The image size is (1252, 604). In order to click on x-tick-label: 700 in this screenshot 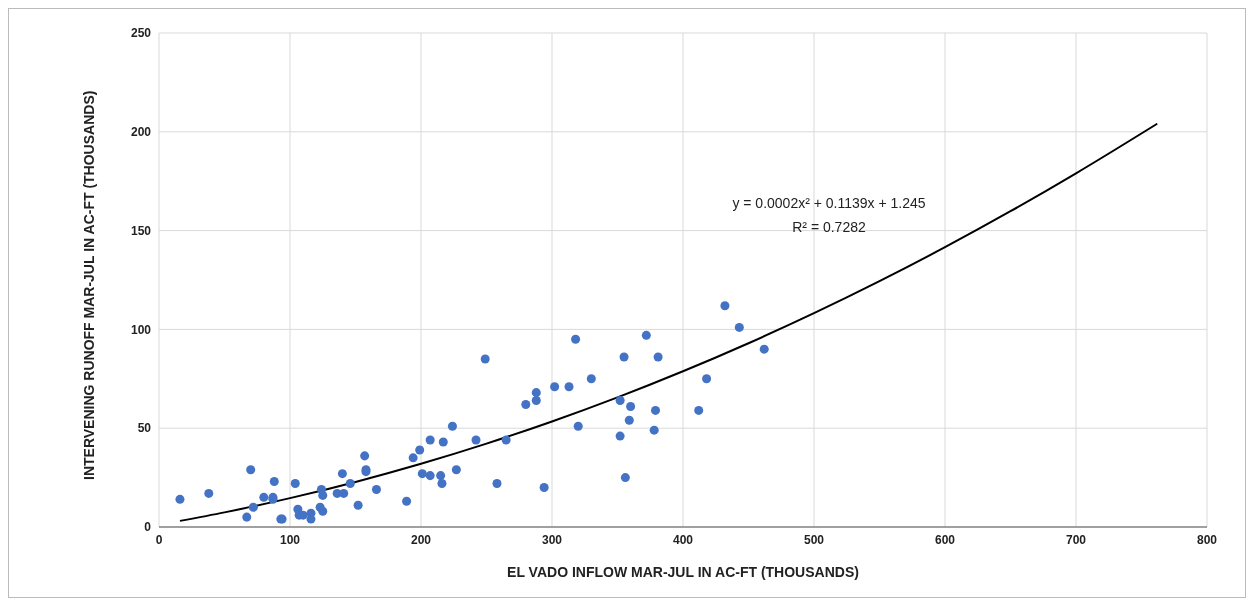, I will do `click(1076, 539)`.